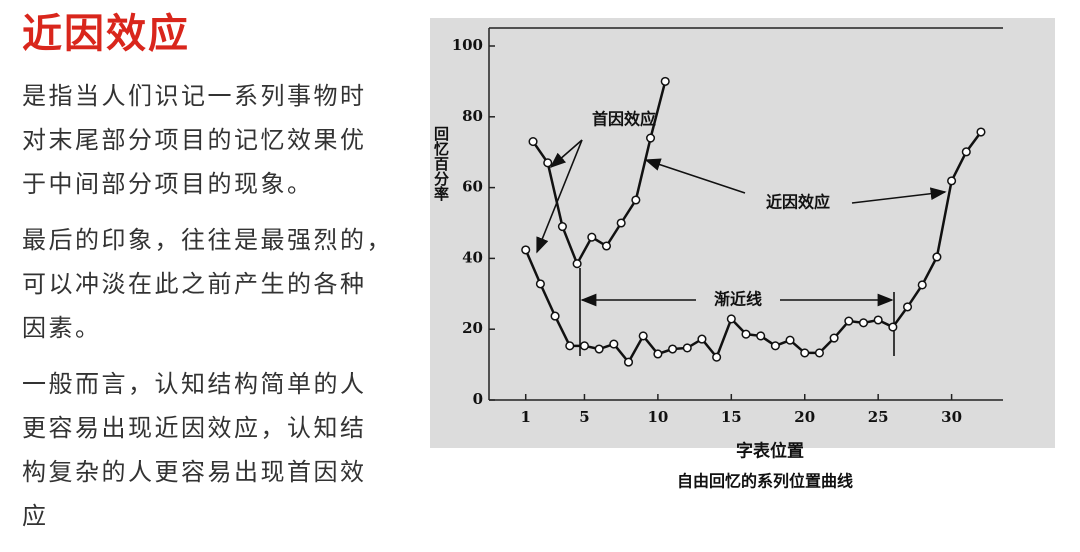 The image size is (1080, 552). I want to click on text-line: 于中间部分项目的现象。, so click(168, 184).